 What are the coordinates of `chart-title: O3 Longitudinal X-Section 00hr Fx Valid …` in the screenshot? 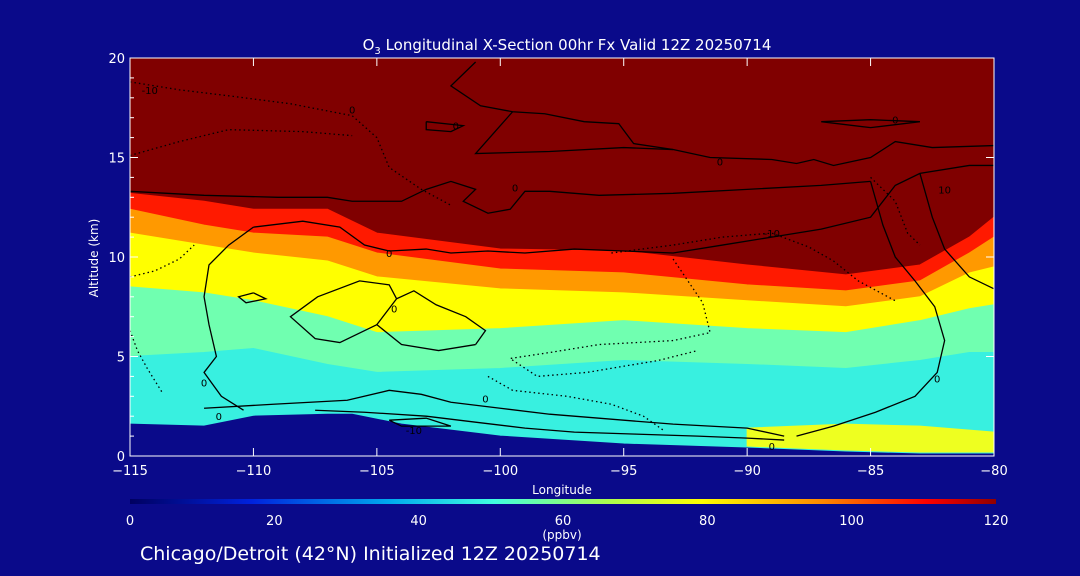 It's located at (567, 46).